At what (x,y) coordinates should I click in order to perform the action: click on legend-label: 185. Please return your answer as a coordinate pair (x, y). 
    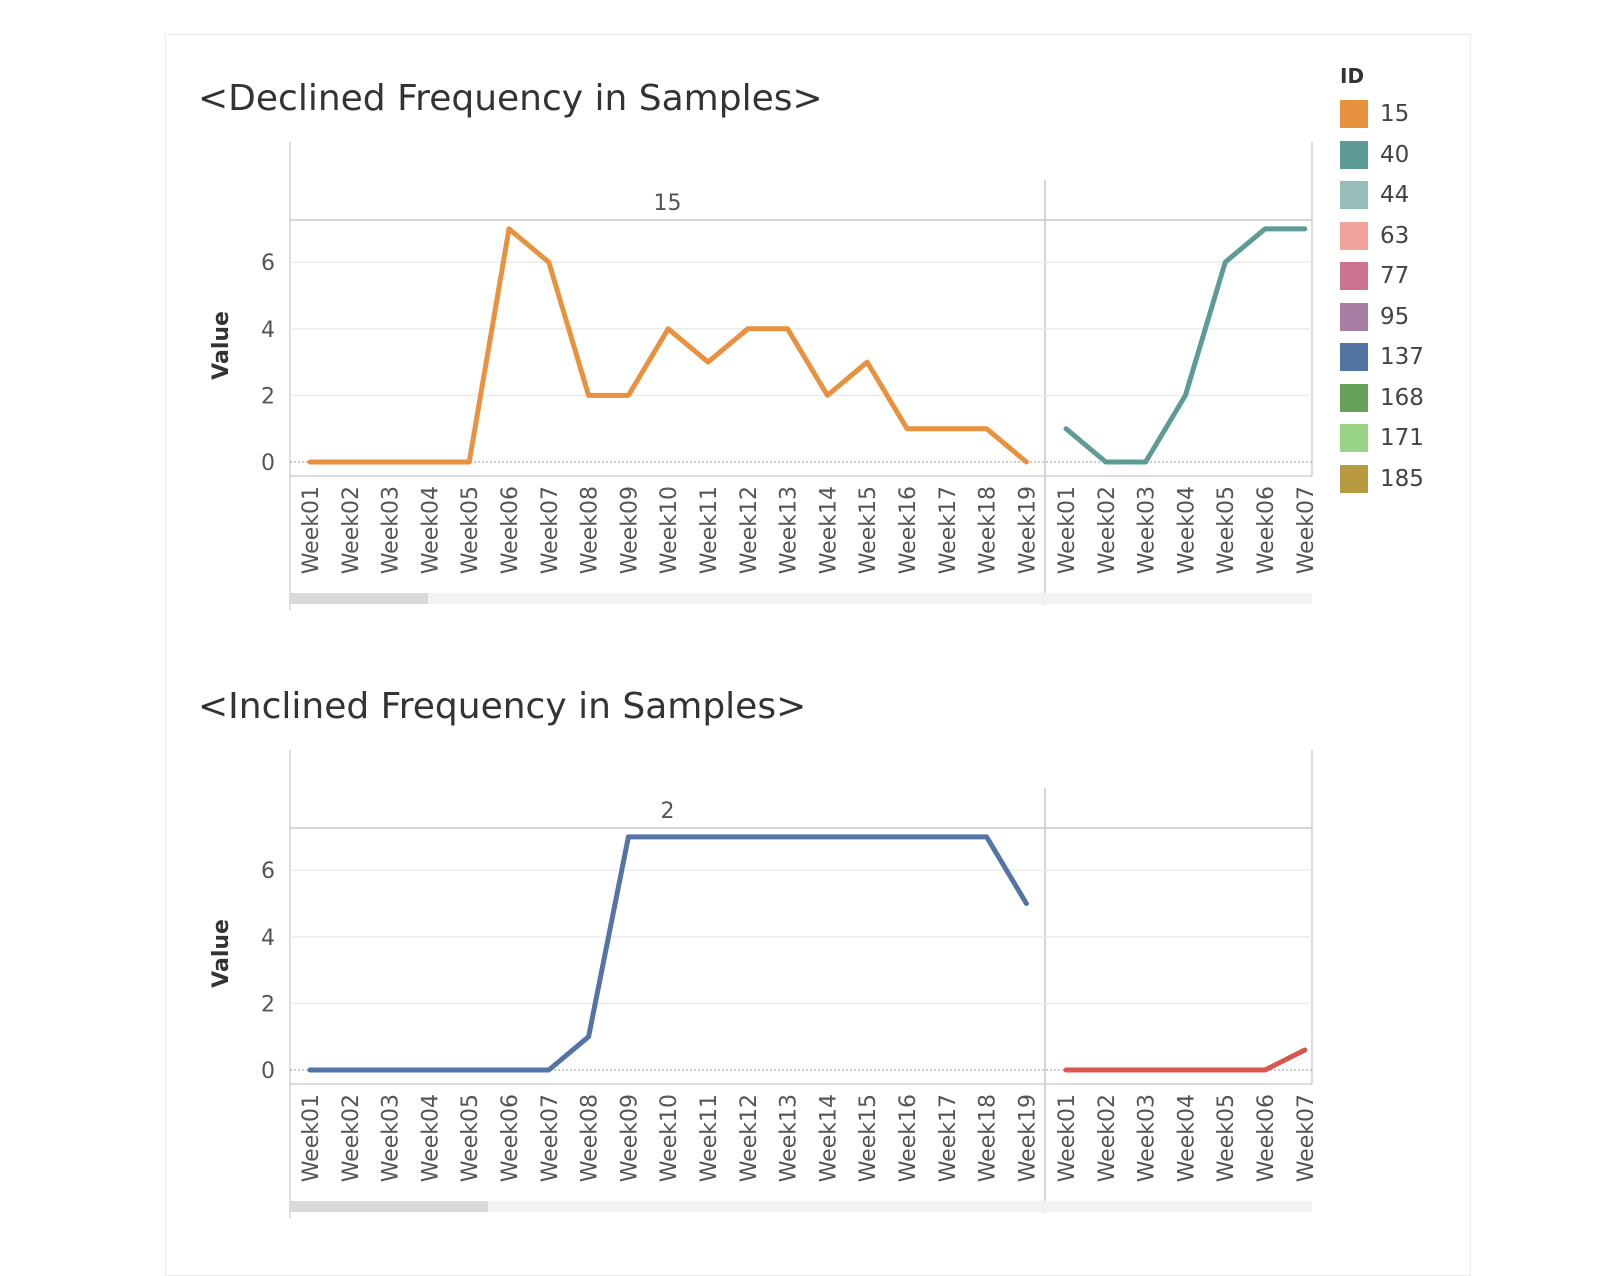
    Looking at the image, I should click on (1402, 478).